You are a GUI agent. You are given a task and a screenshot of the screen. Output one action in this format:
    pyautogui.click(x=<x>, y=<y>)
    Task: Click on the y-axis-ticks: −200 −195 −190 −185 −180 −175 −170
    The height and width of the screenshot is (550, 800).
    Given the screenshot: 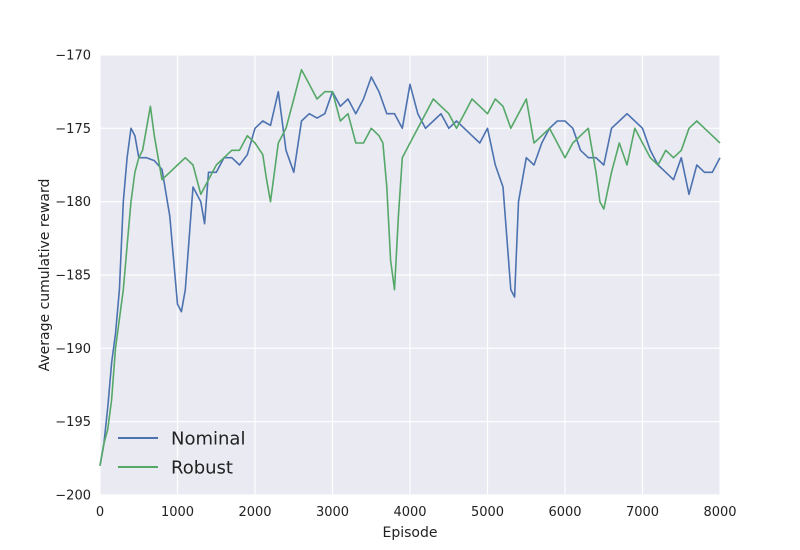 What is the action you would take?
    pyautogui.click(x=73, y=276)
    